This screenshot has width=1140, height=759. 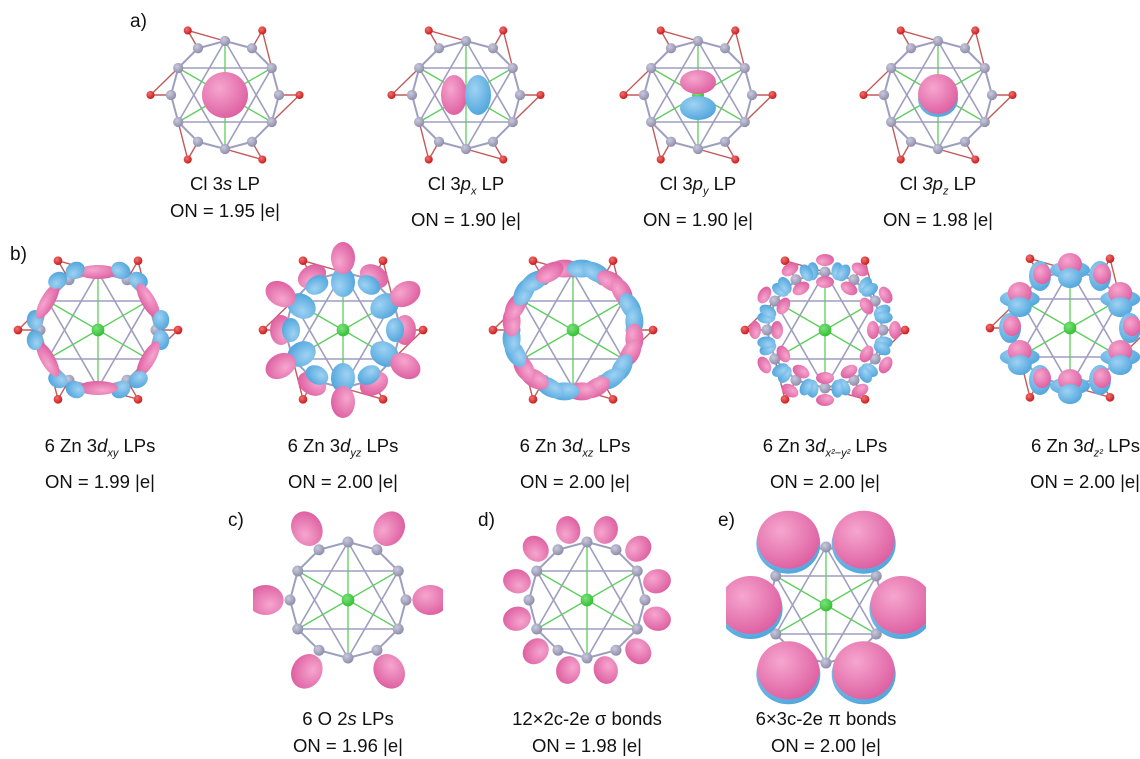 I want to click on zn-3dxz-lps-orbital-figure, so click(x=573, y=330).